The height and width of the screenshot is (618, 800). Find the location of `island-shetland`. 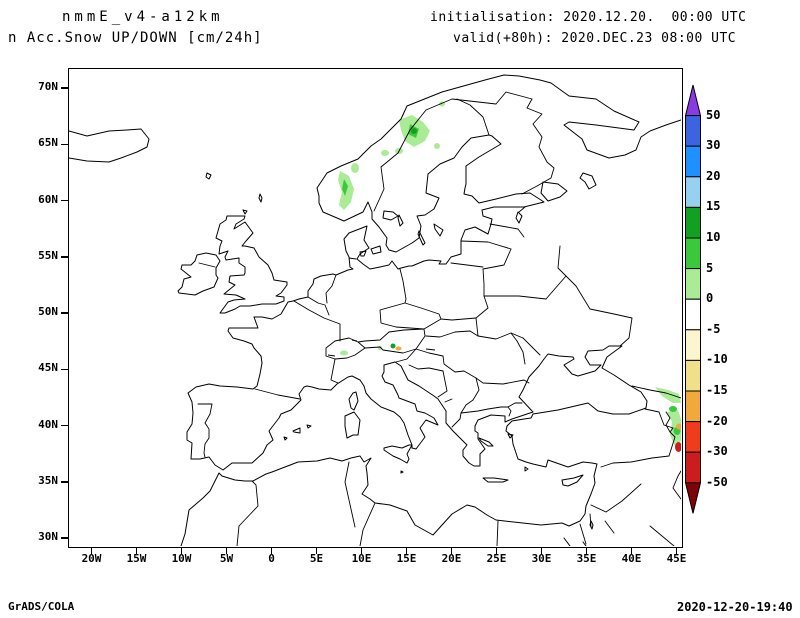

island-shetland is located at coordinates (260, 198).